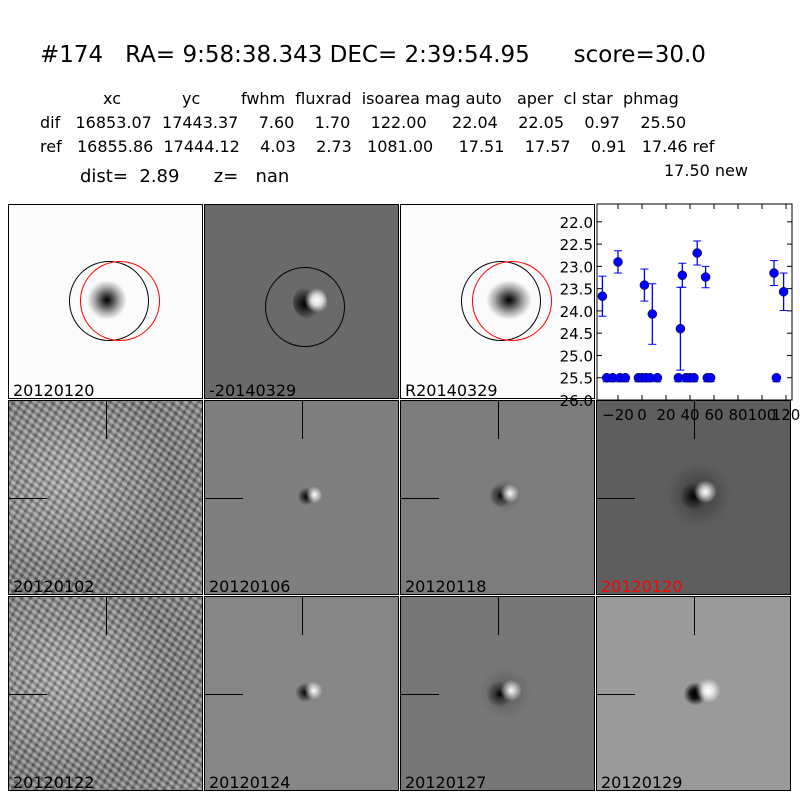 Image resolution: width=800 pixels, height=800 pixels. What do you see at coordinates (576, 223) in the screenshot?
I see `y-tick-label: 22.0` at bounding box center [576, 223].